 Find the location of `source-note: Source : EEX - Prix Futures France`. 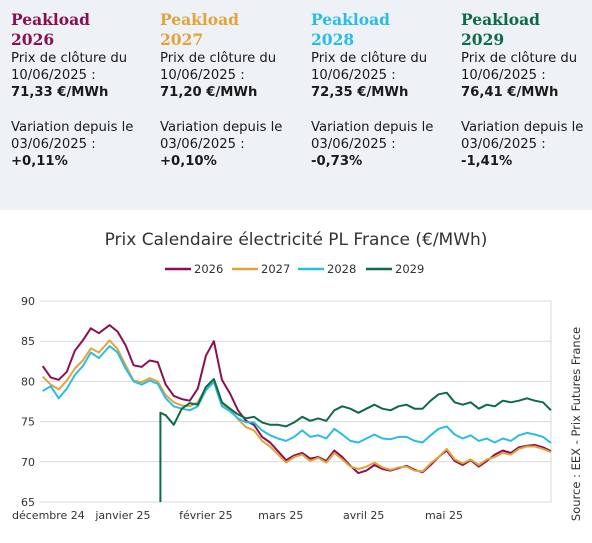

source-note: Source : EEX - Prix Futures France is located at coordinates (576, 424).